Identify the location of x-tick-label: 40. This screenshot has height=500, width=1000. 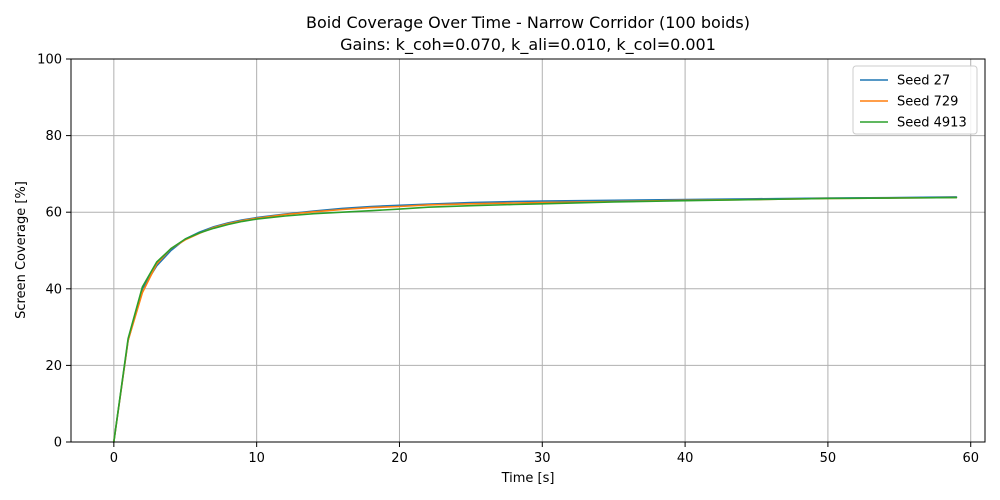
(685, 458).